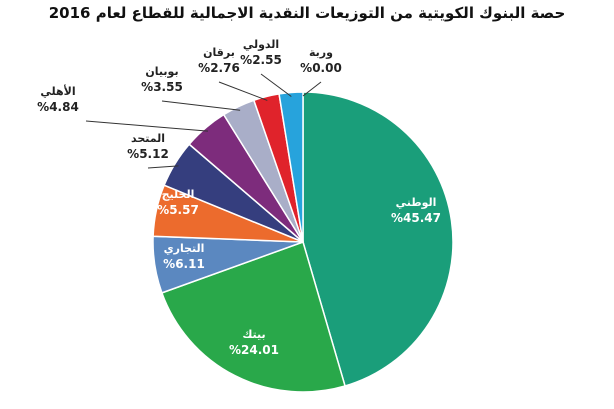 This screenshot has height=409, width=614. What do you see at coordinates (184, 264) in the screenshot?
I see `slice-2-value-label: %6.11` at bounding box center [184, 264].